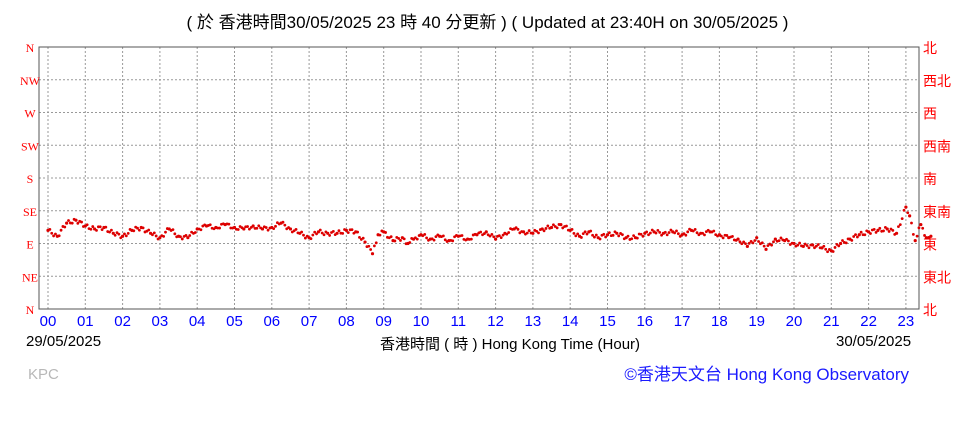  What do you see at coordinates (766, 374) in the screenshot?
I see `observatory-credit: ©香港天文台 Hong Kong Observatory` at bounding box center [766, 374].